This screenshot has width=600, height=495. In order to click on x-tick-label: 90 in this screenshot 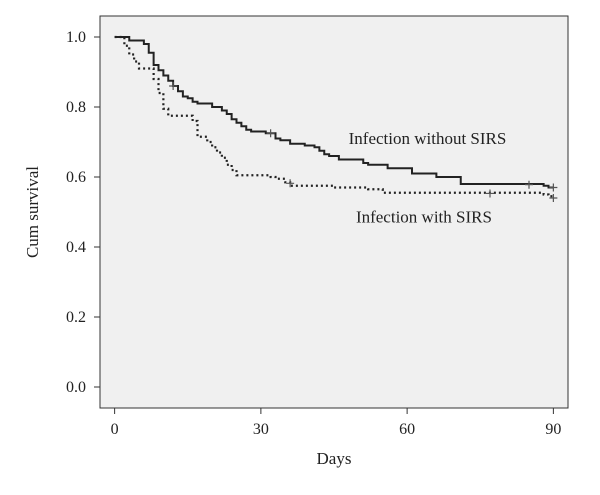, I will do `click(553, 429)`.